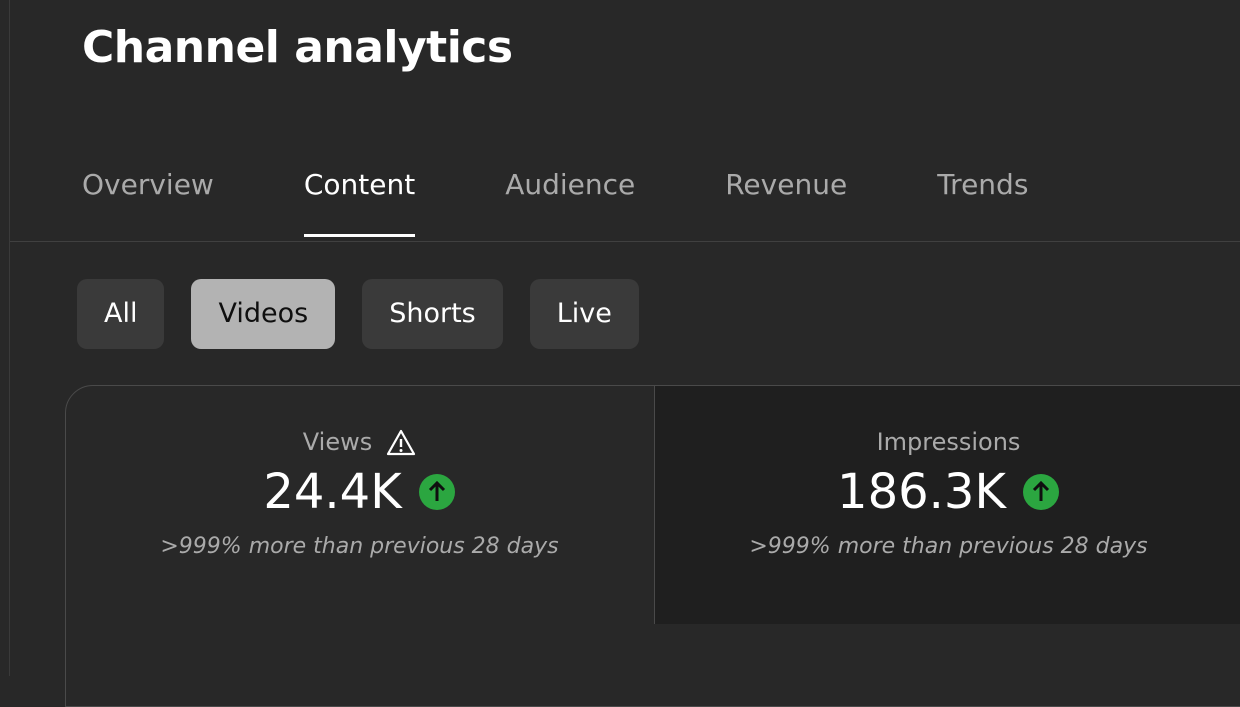 The width and height of the screenshot is (1240, 707). What do you see at coordinates (359, 202) in the screenshot?
I see `tab: Content` at bounding box center [359, 202].